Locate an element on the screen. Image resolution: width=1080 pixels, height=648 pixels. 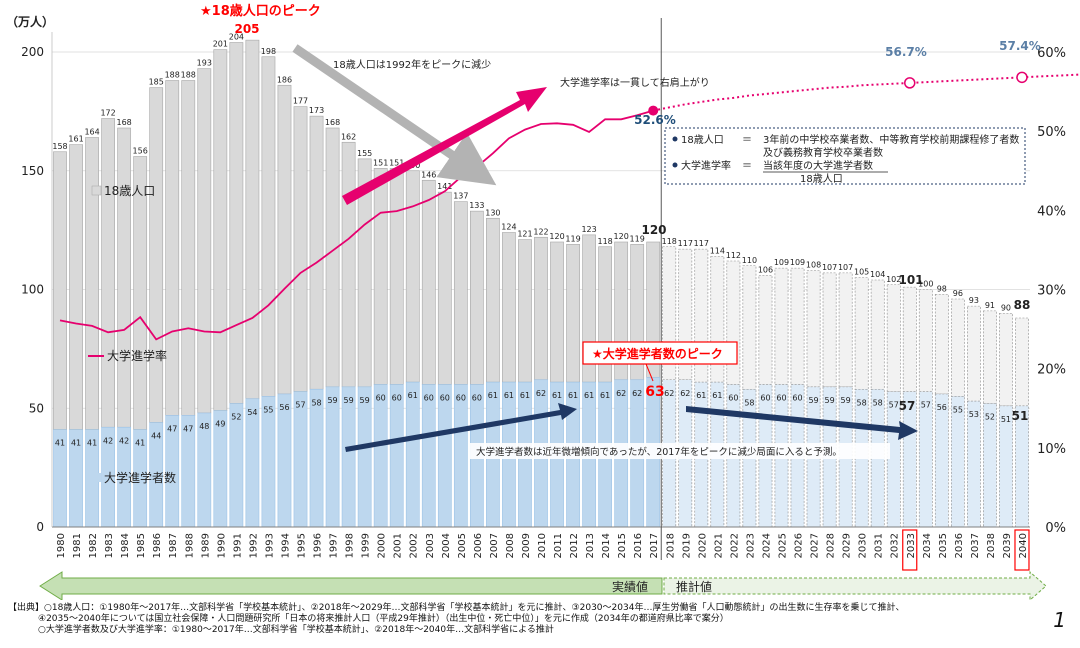
x-tick-label: 2027 is located at coordinates (815, 545).